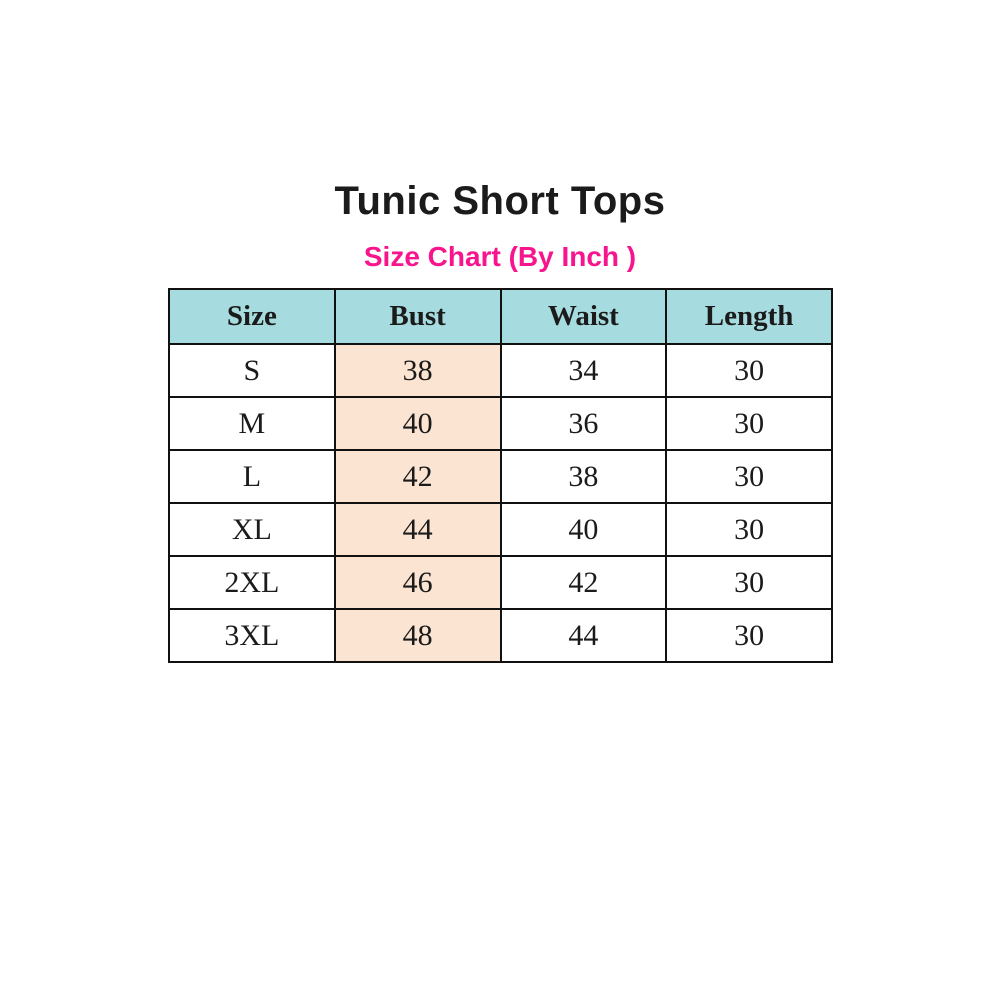 This screenshot has height=1000, width=1000. Describe the element at coordinates (252, 582) in the screenshot. I see `size-cell: 2XL` at that location.